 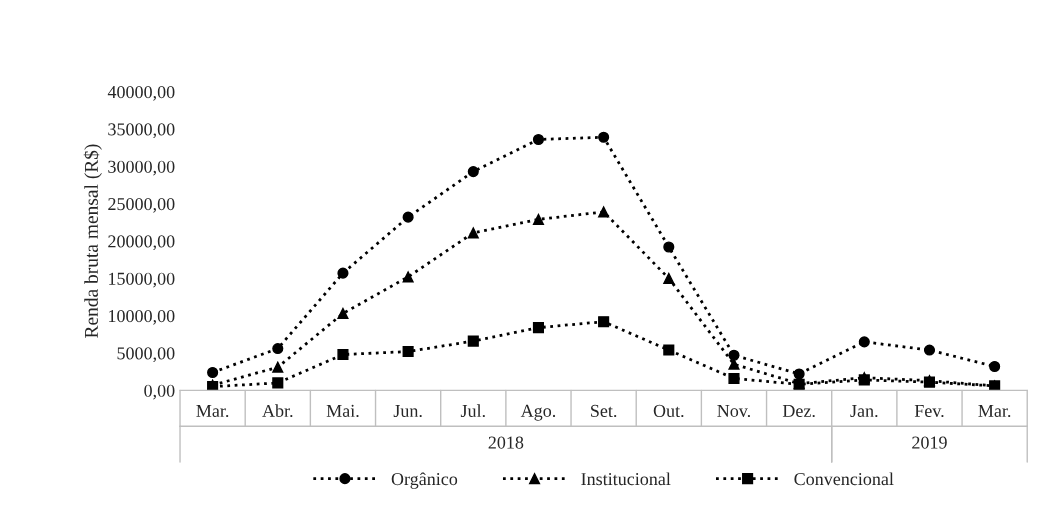 What do you see at coordinates (604, 411) in the screenshot?
I see `x-tick-label: Set.` at bounding box center [604, 411].